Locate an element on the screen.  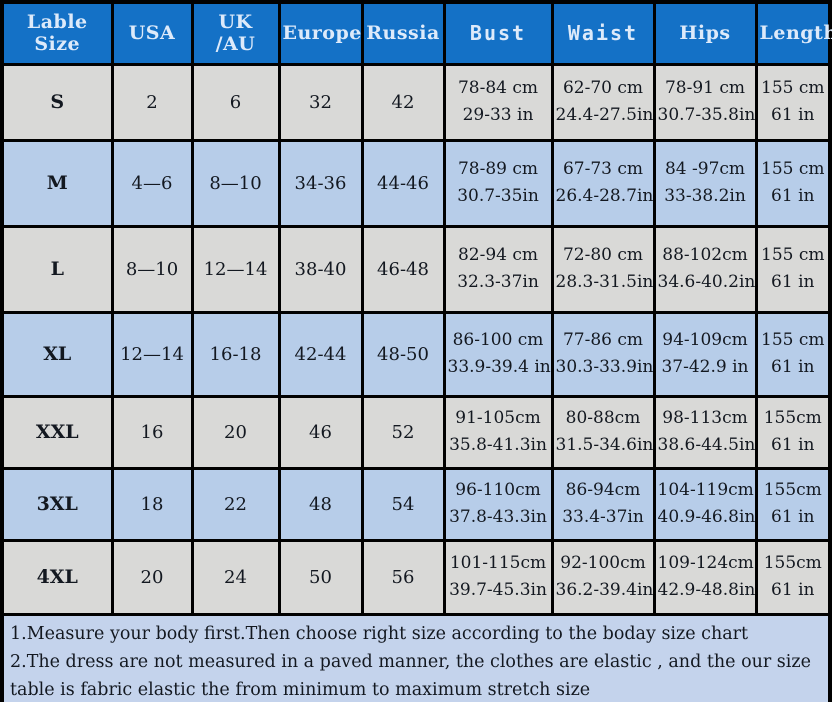
cell-bust: 78-89 cm 30.7-35in is located at coordinates (498, 183).